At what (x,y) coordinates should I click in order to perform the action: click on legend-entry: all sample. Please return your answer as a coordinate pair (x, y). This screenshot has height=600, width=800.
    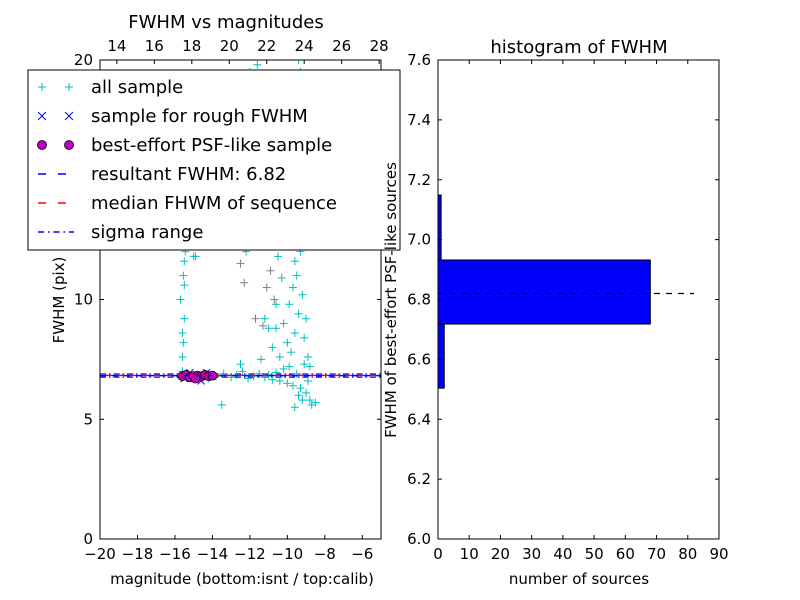
    Looking at the image, I should click on (110, 87).